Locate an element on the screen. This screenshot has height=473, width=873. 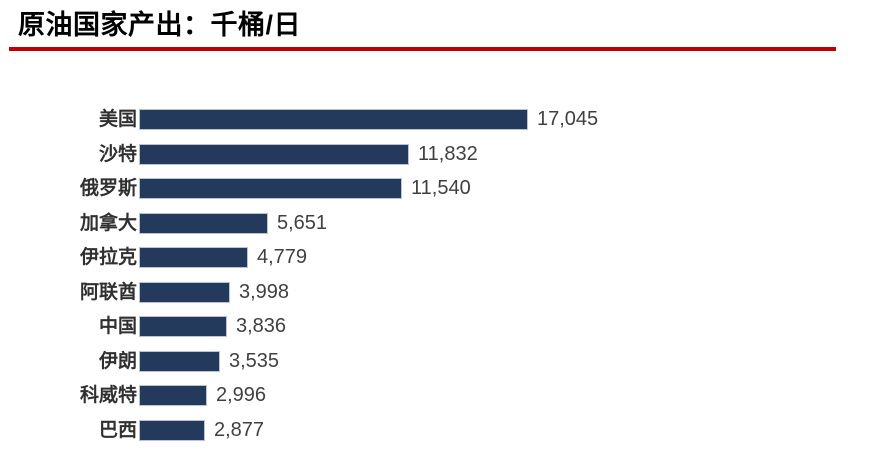
bar-row: 美国 17,045 is located at coordinates (433, 119).